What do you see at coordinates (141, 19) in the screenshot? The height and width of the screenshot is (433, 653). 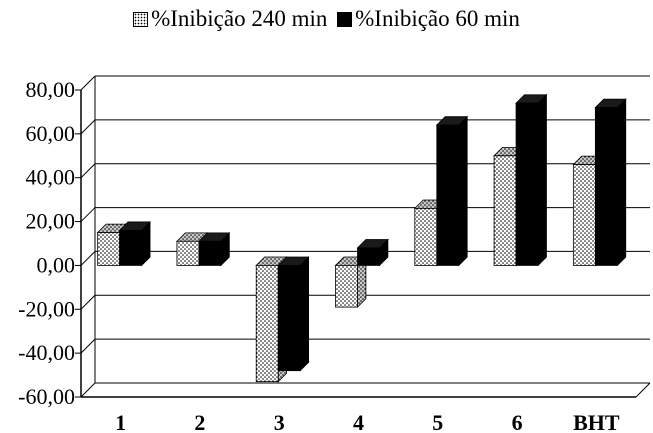 I see `legend-swatch-dotted` at bounding box center [141, 19].